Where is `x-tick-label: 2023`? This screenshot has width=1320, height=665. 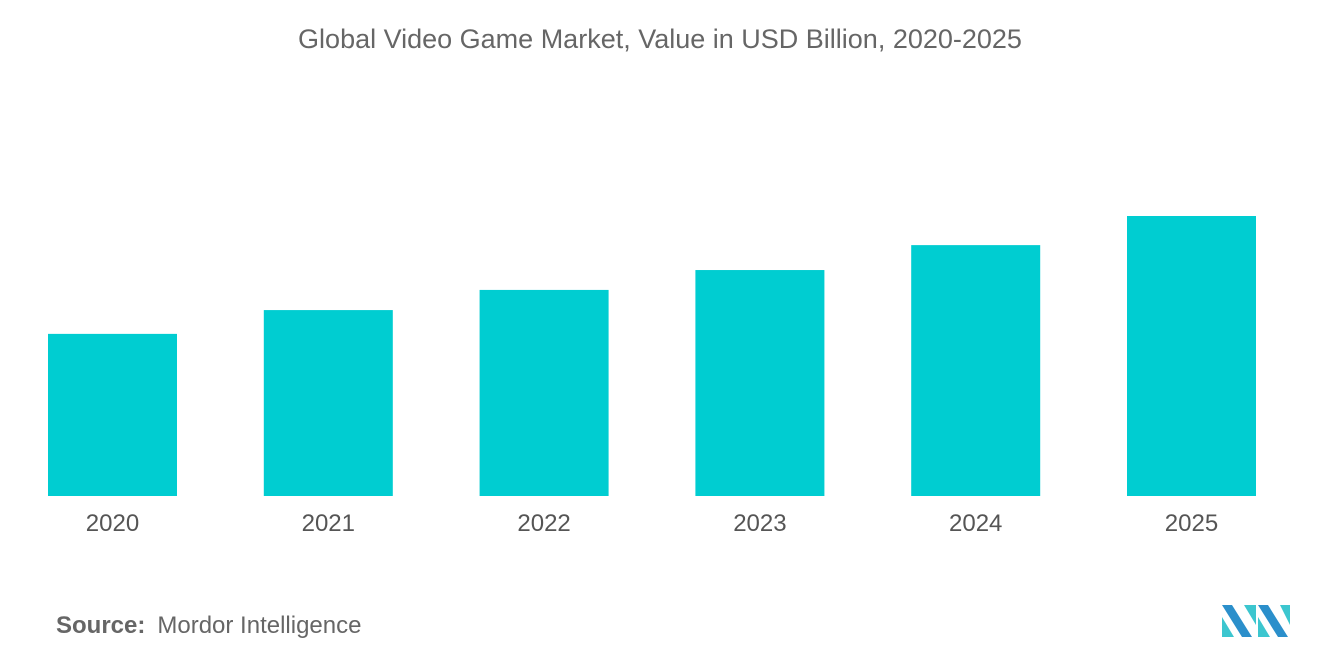 x-tick-label: 2023 is located at coordinates (759, 523).